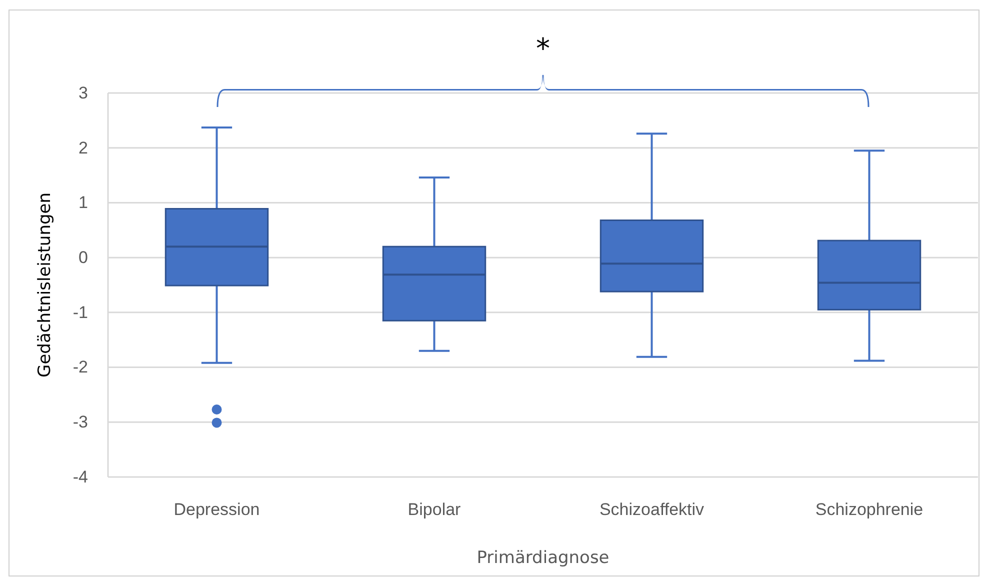 Image resolution: width=988 pixels, height=581 pixels. What do you see at coordinates (80, 422) in the screenshot?
I see `y-tick-label: -3` at bounding box center [80, 422].